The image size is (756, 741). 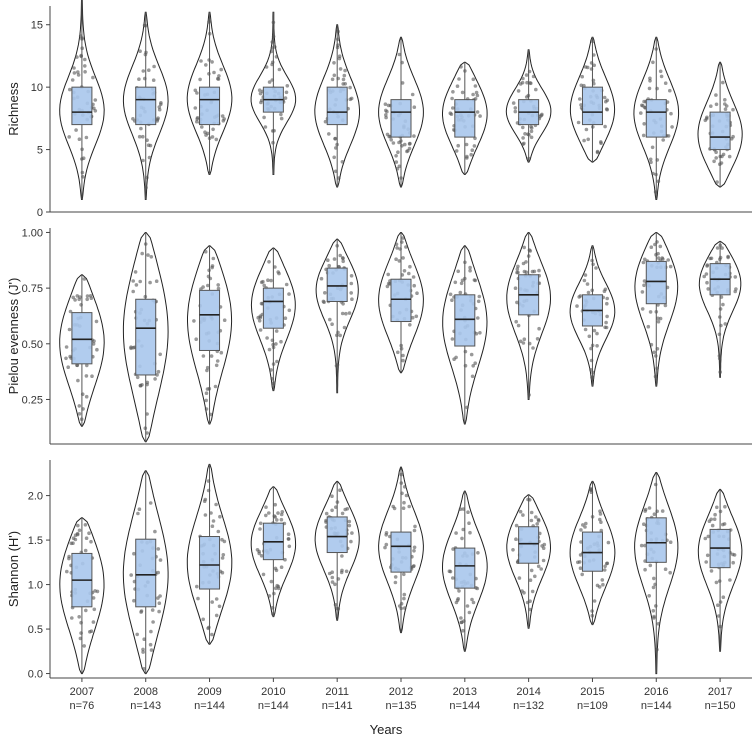 What do you see at coordinates (13, 569) in the screenshot?
I see `y-axis-title: Shannon (H')` at bounding box center [13, 569].